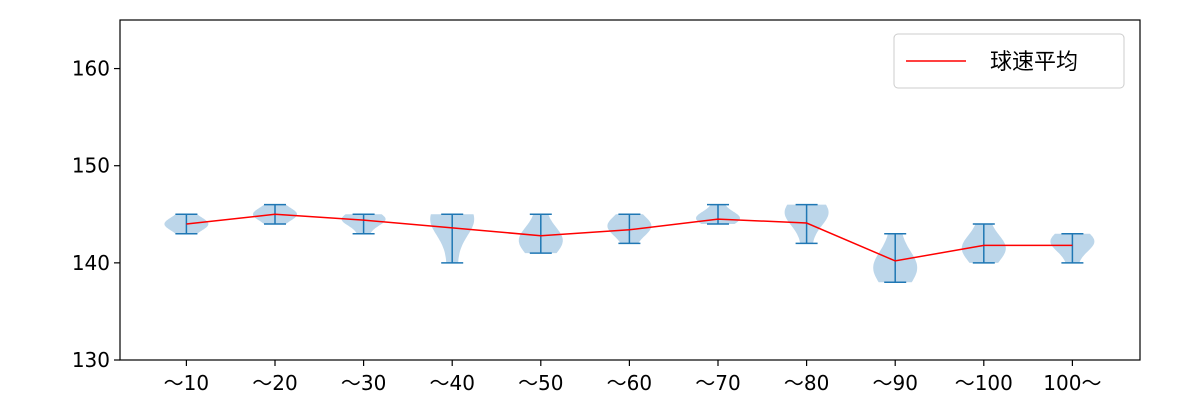 The width and height of the screenshot is (1200, 404). What do you see at coordinates (717, 383) in the screenshot?
I see `x-tick-label: ～70` at bounding box center [717, 383].